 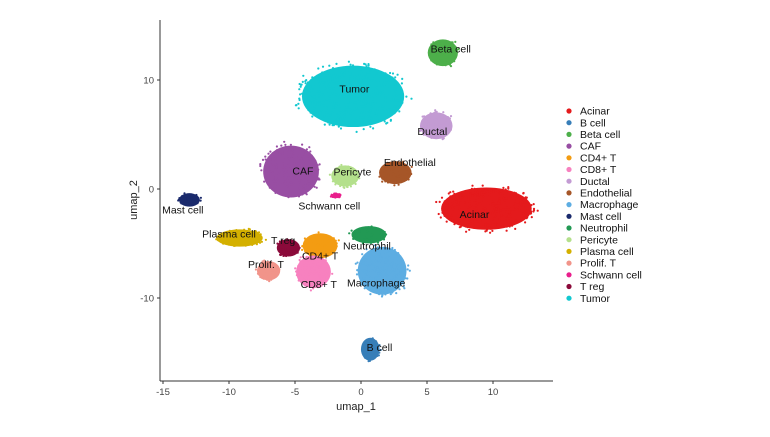 What do you see at coordinates (281, 244) in the screenshot?
I see `point-t-reg` at bounding box center [281, 244].